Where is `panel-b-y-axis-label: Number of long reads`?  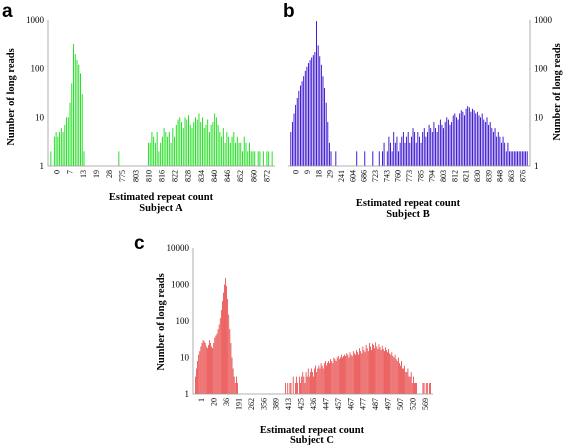
panel-b-y-axis-label: Number of long reads is located at coordinates (557, 91).